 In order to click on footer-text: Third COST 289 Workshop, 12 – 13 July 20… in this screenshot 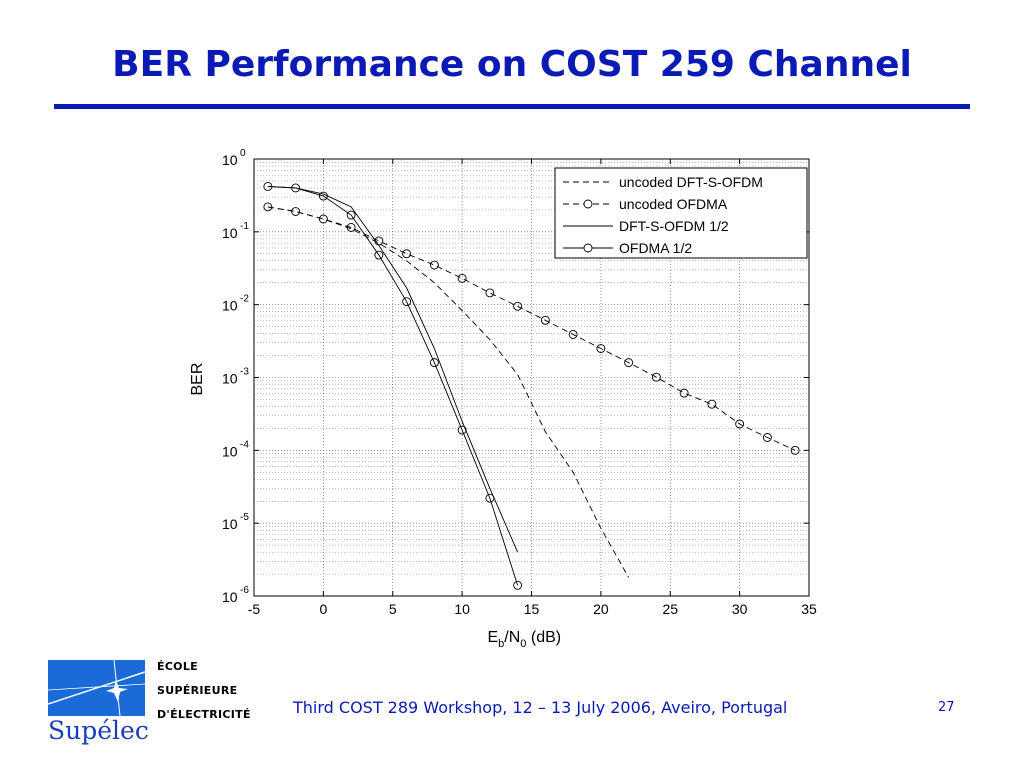, I will do `click(540, 707)`.